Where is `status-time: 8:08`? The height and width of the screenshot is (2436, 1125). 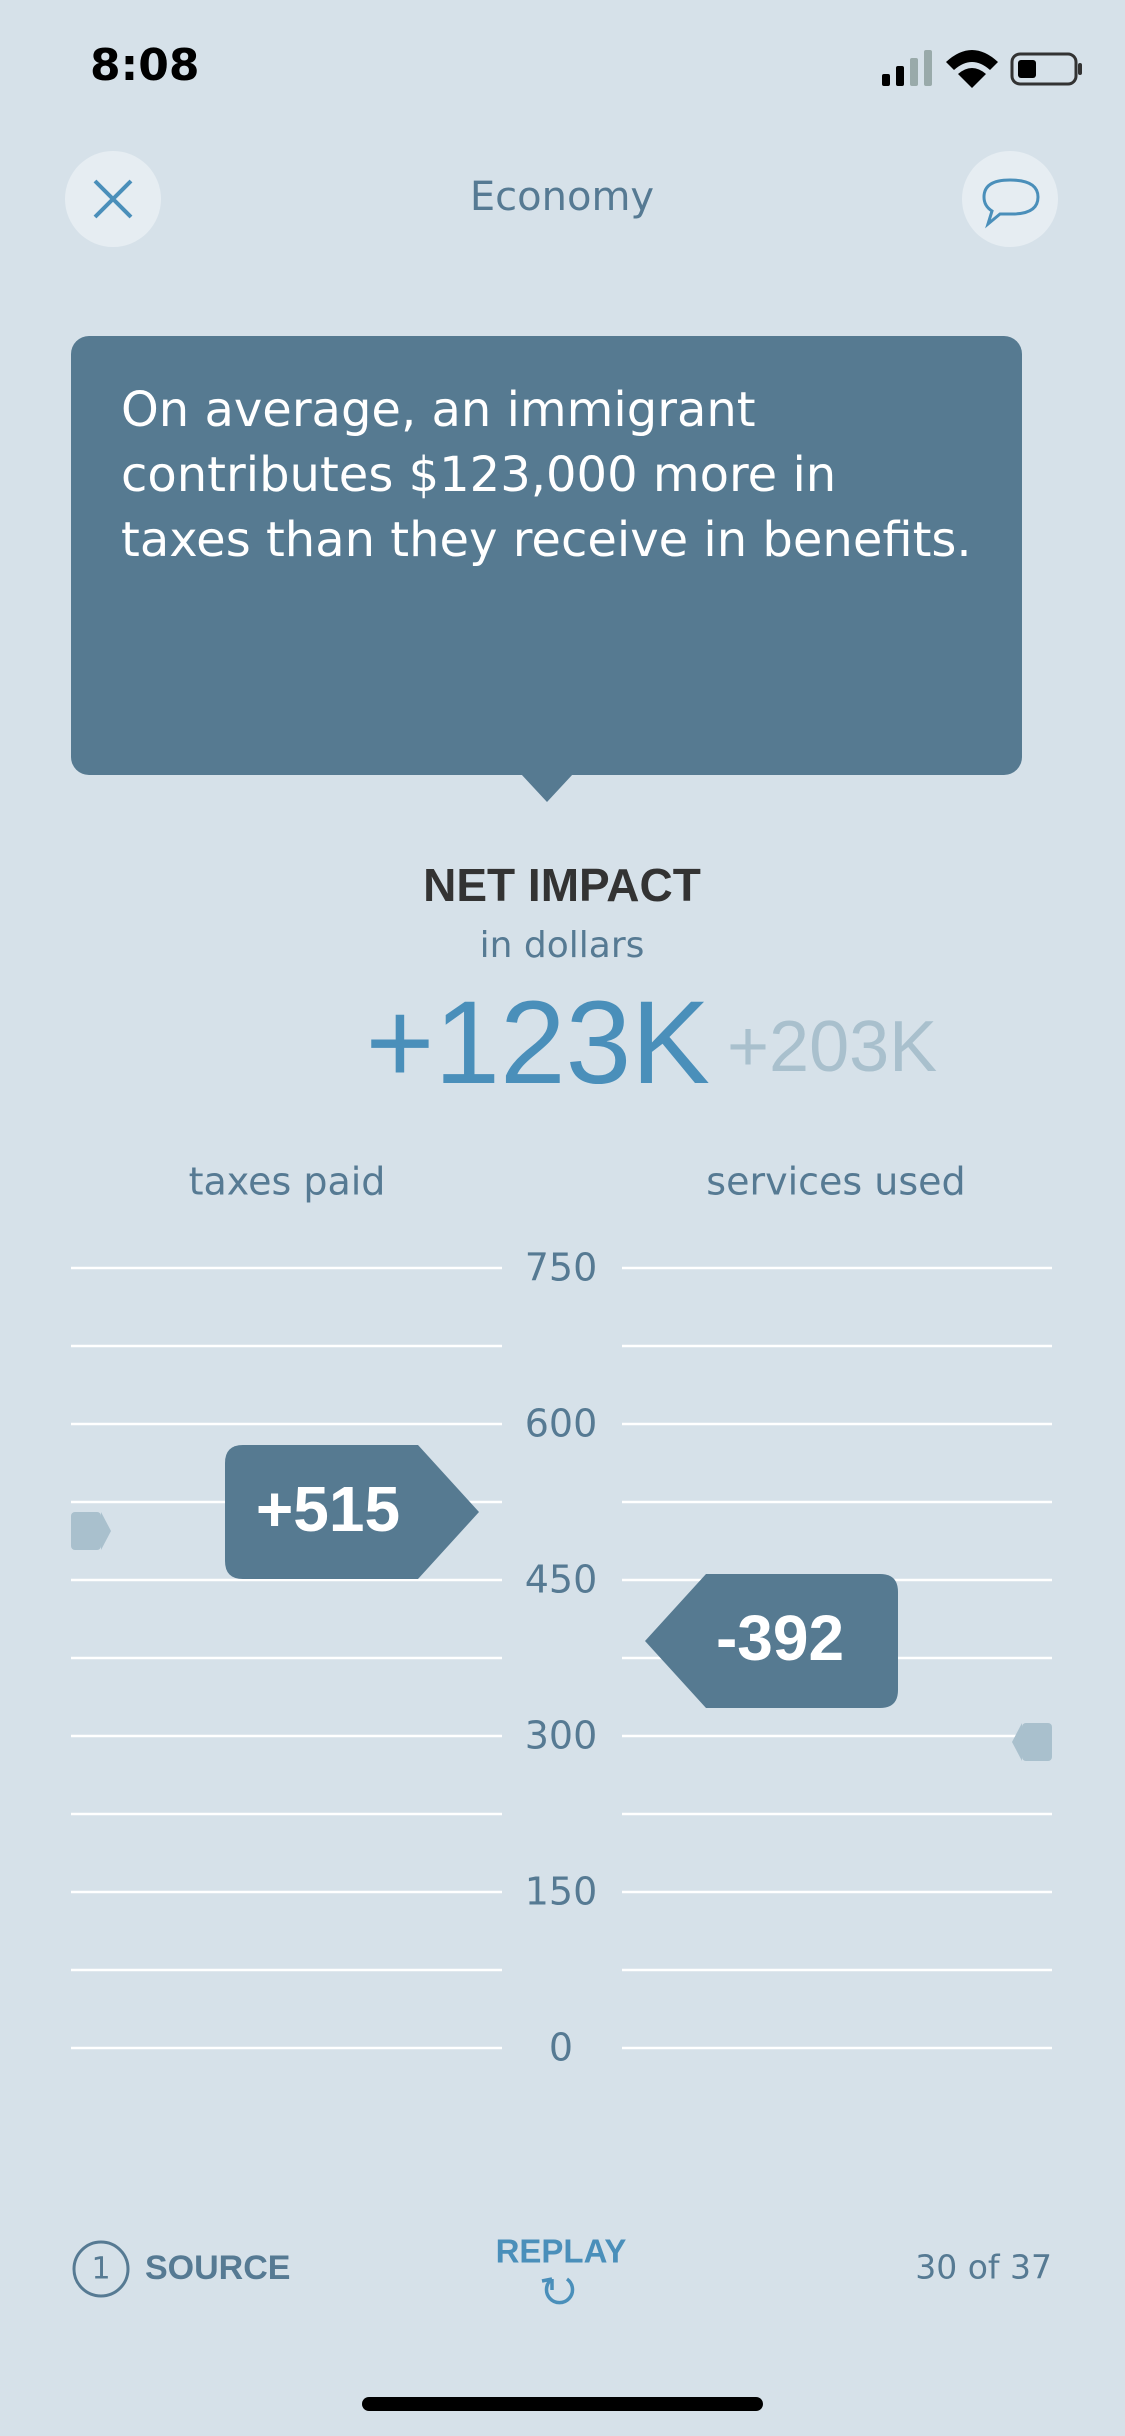
status-time: 8:08 is located at coordinates (144, 65).